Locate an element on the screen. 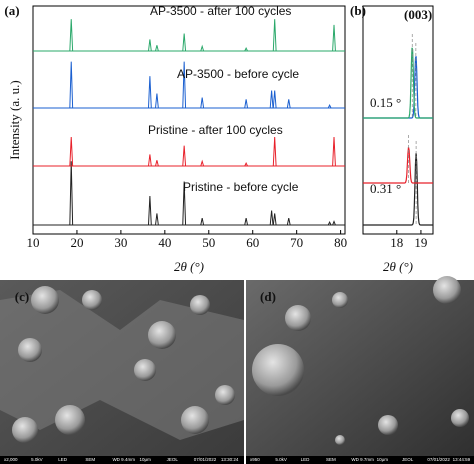 The height and width of the screenshot is (464, 474). annotation: 0.31 ° is located at coordinates (385, 188).